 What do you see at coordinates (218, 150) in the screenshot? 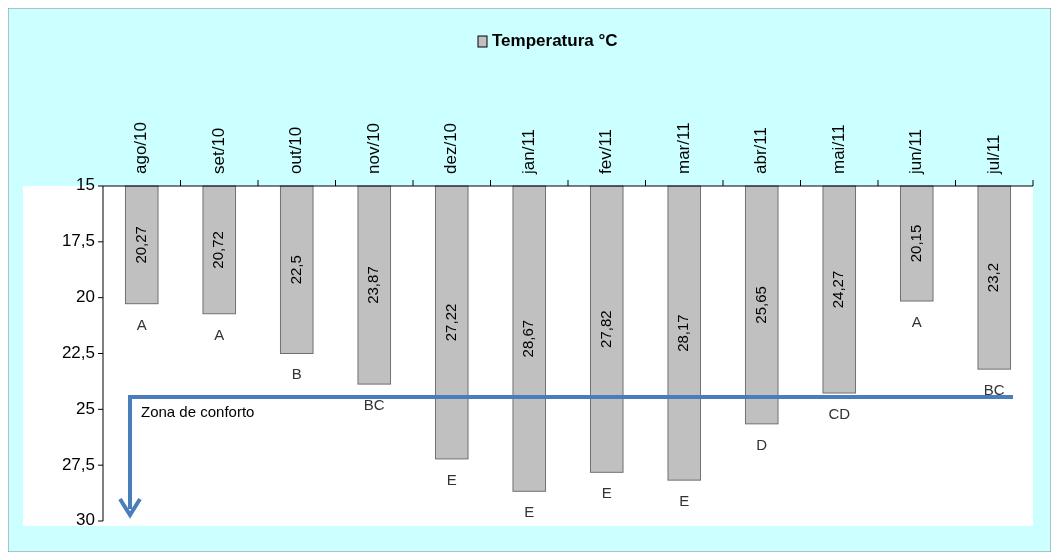
I see `x-tick-label: set/10` at bounding box center [218, 150].